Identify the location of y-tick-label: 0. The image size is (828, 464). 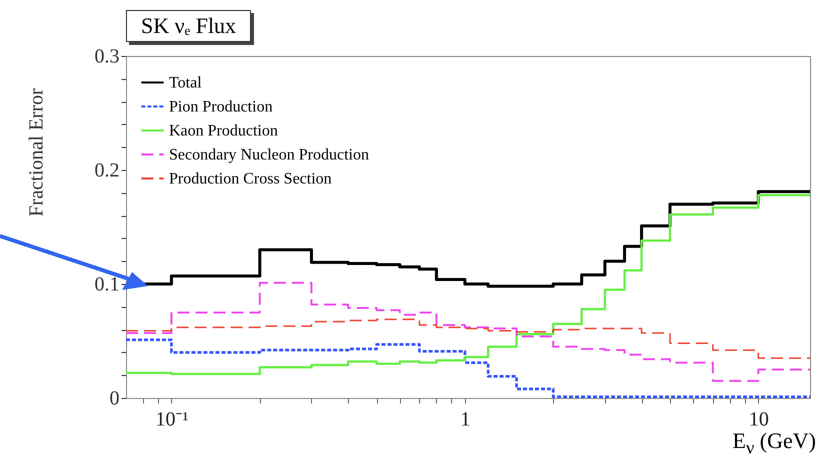
(115, 399).